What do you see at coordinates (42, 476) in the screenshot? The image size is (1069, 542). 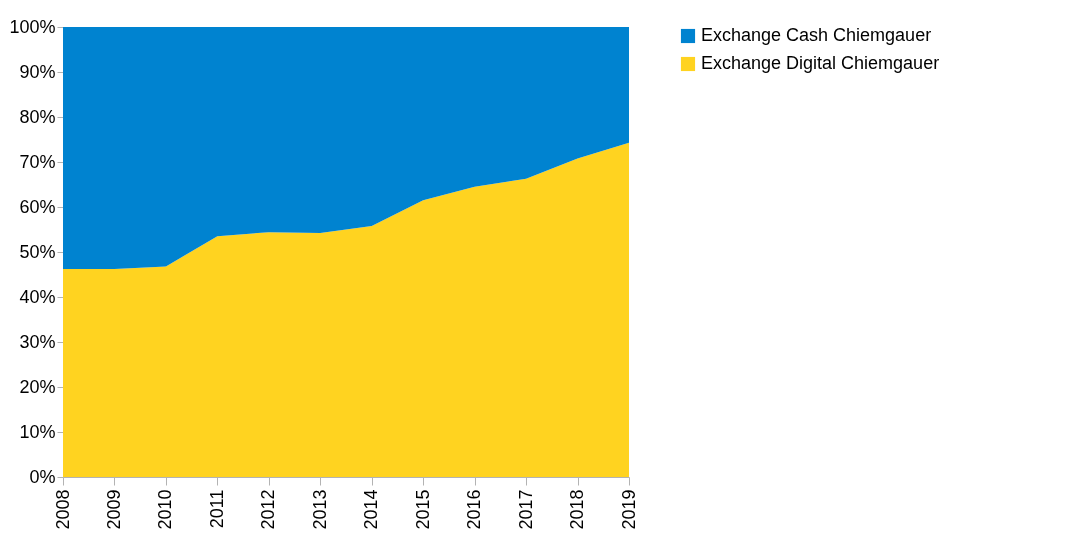 I see `y-tick-label: 0%` at bounding box center [42, 476].